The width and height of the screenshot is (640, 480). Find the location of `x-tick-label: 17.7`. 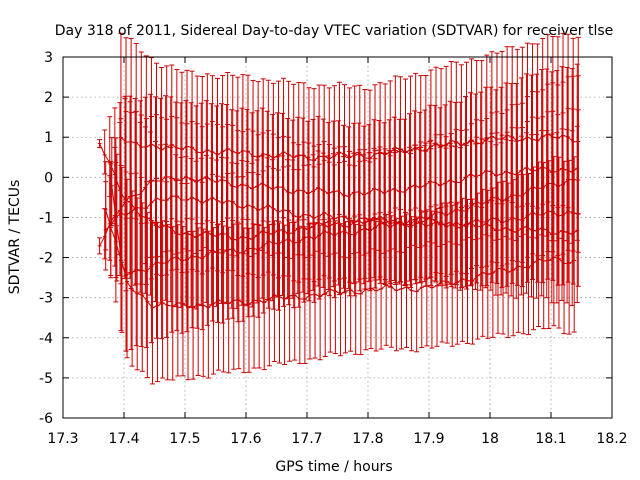

x-tick-label: 17.7 is located at coordinates (306, 439).